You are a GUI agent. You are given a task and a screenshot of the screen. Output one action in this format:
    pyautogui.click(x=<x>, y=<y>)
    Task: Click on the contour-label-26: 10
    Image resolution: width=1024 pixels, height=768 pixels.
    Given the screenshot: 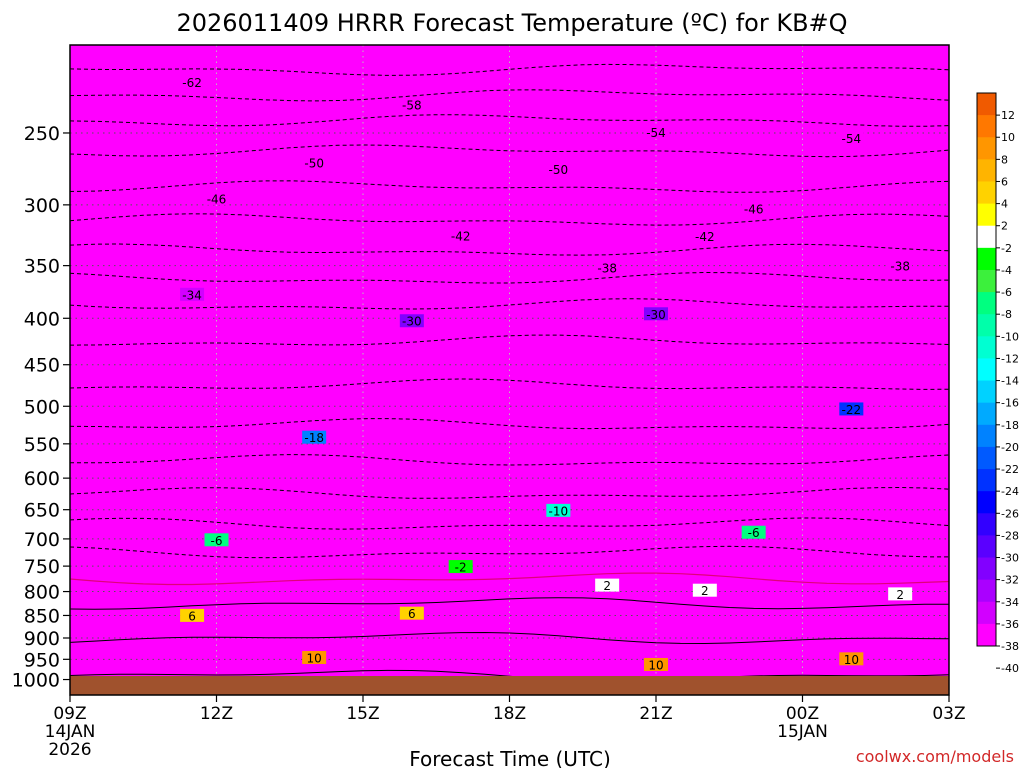 What is the action you would take?
    pyautogui.click(x=655, y=665)
    